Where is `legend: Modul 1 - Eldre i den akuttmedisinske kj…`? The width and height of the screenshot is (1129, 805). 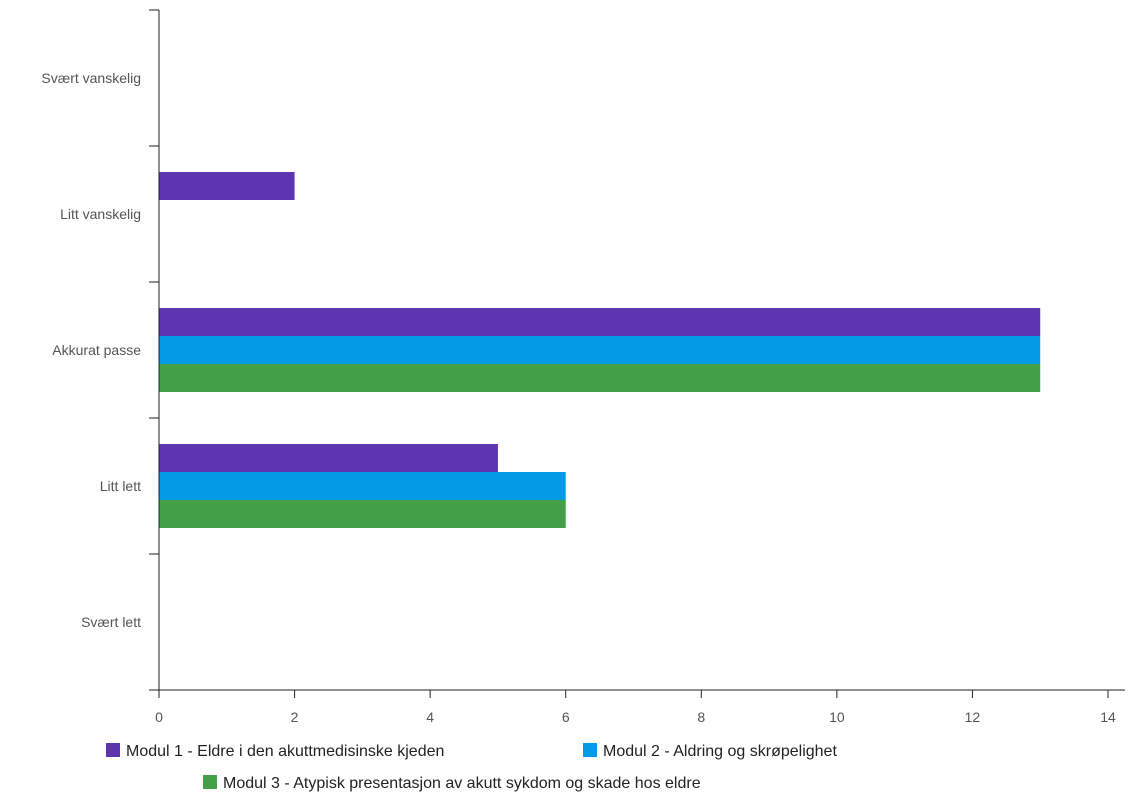
legend: Modul 1 - Eldre i den akuttmedisinske kj… is located at coordinates (471, 767).